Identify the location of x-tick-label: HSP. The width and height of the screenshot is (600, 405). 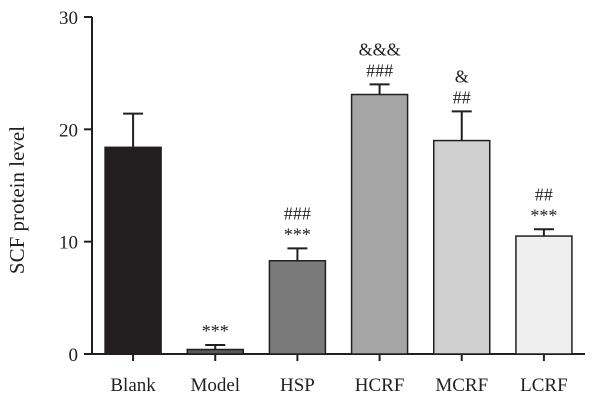
(297, 385).